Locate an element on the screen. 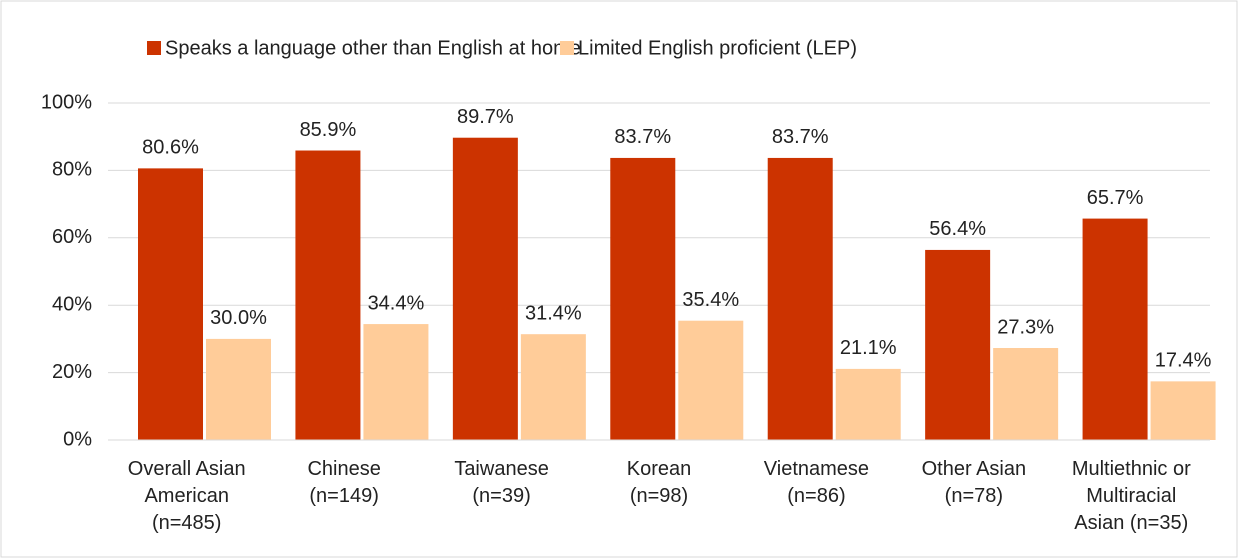 Image resolution: width=1238 pixels, height=558 pixels. value-label: 65.7% is located at coordinates (1115, 198).